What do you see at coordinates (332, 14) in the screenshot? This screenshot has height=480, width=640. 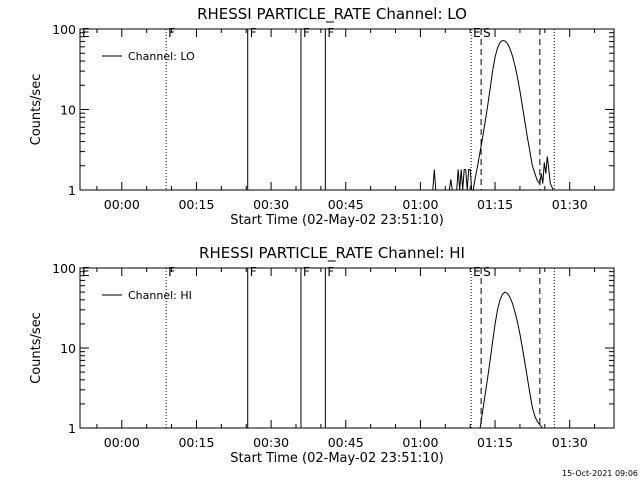 I see `chart-title: RHESSI PARTICLE_RATE Channel: LO` at bounding box center [332, 14].